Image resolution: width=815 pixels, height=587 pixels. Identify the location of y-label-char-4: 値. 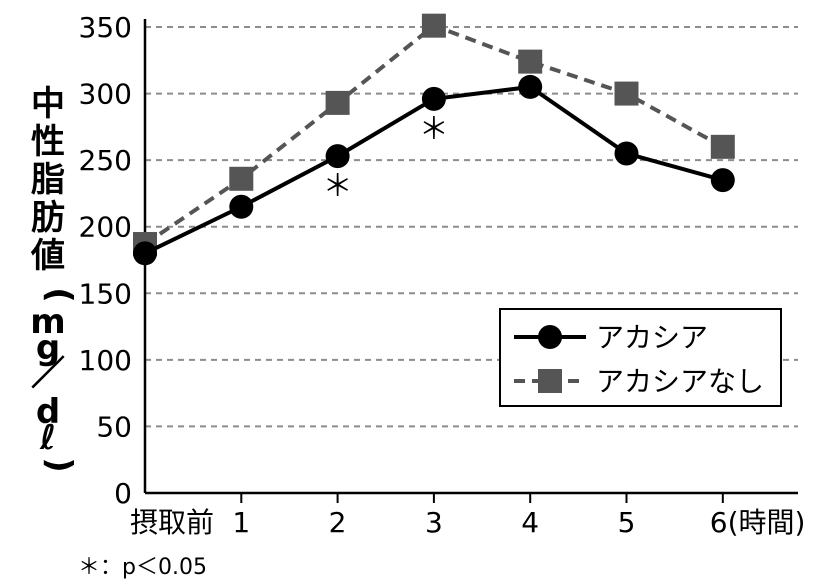
(47, 256).